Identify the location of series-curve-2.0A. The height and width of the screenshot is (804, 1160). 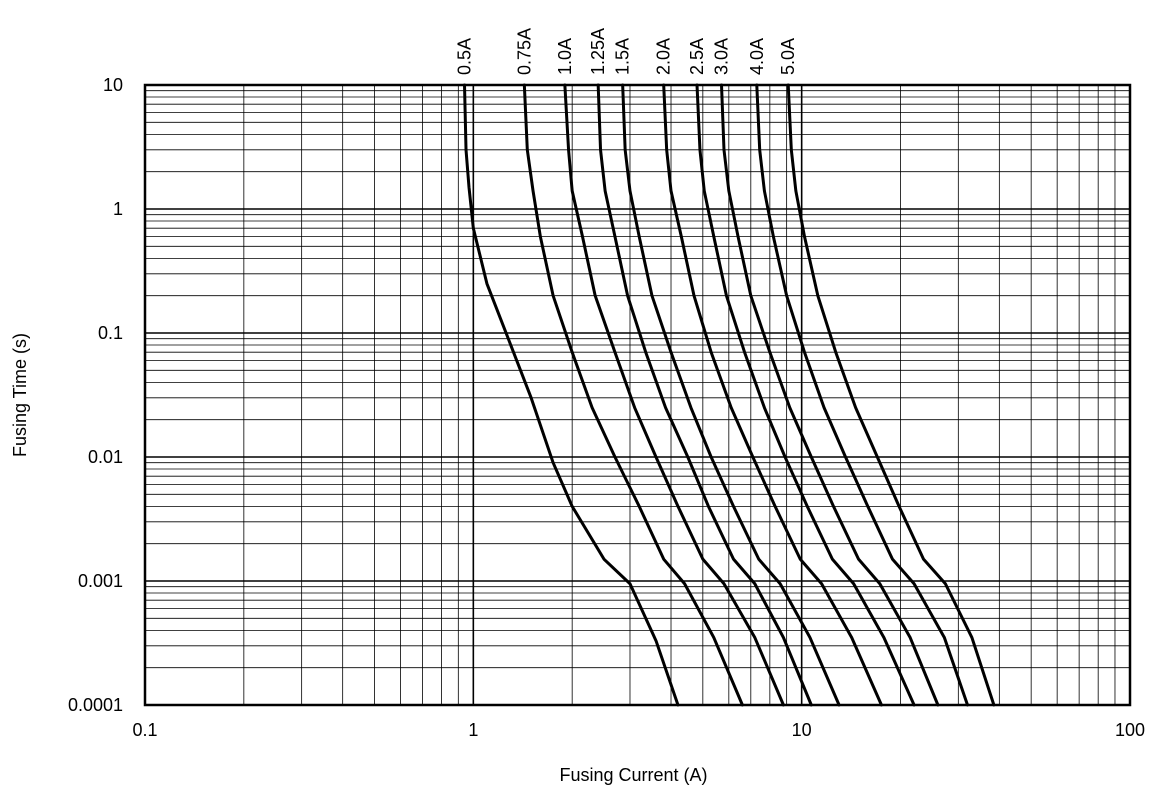
(772, 395).